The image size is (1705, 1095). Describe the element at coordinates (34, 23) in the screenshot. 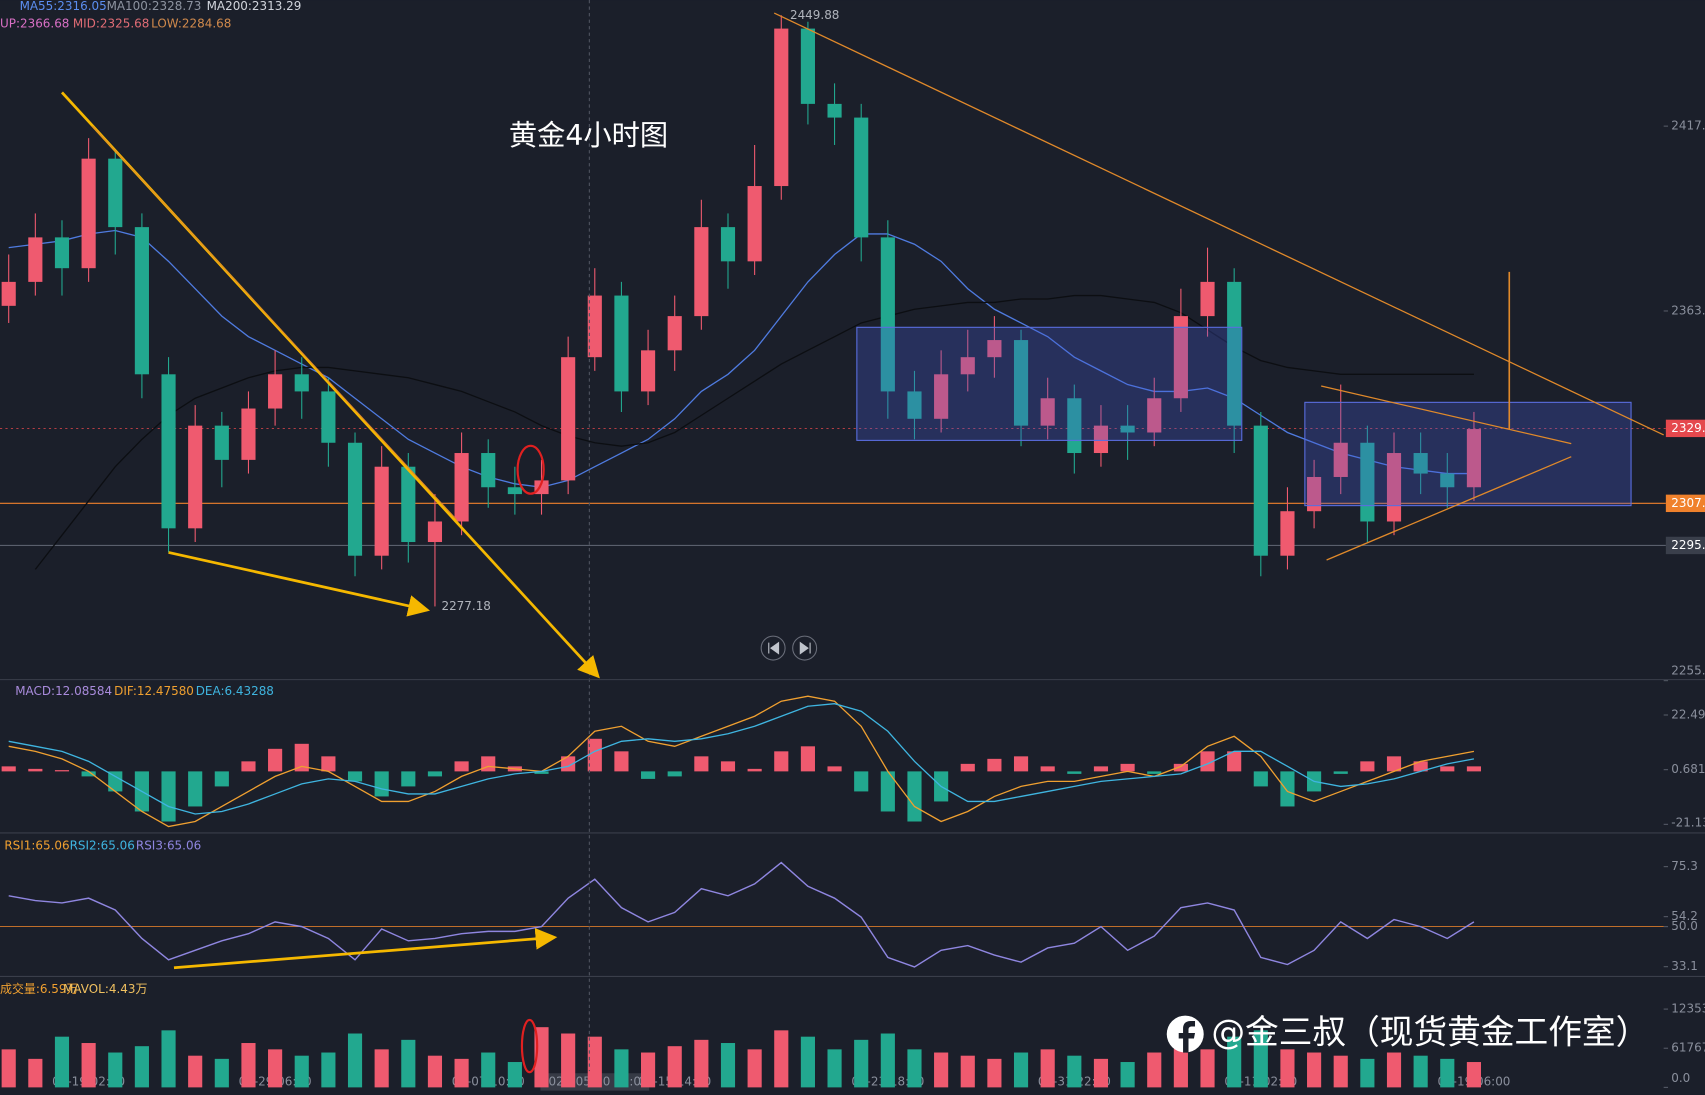

I see `legend-entry: UP:2366.68` at that location.